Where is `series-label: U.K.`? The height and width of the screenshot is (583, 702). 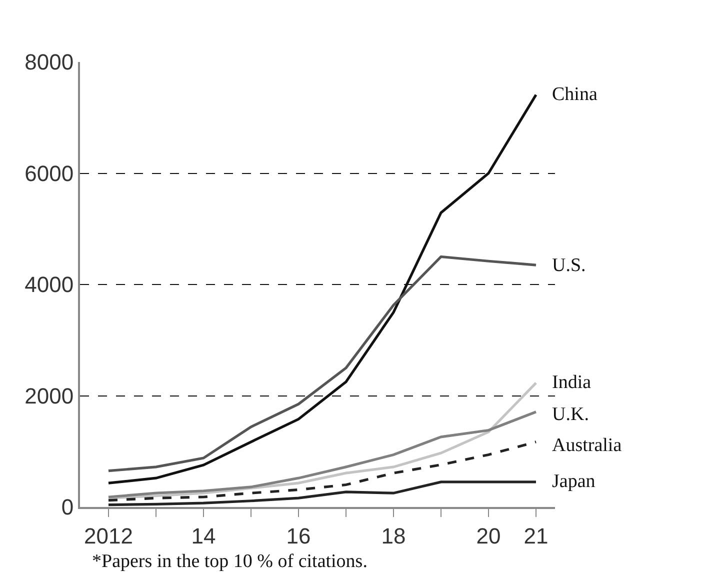
series-label: U.K. is located at coordinates (570, 414).